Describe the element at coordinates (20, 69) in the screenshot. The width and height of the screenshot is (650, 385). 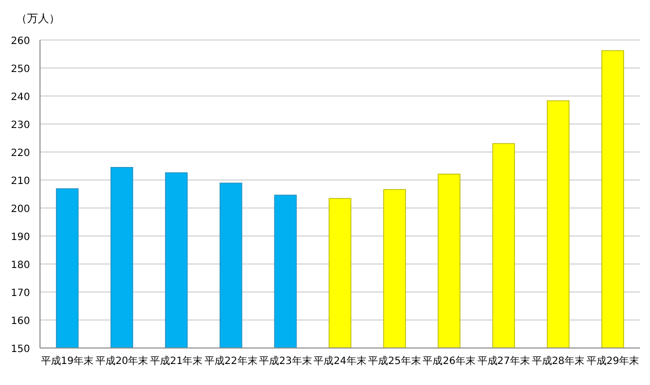
I see `y-tick-label: 250` at that location.